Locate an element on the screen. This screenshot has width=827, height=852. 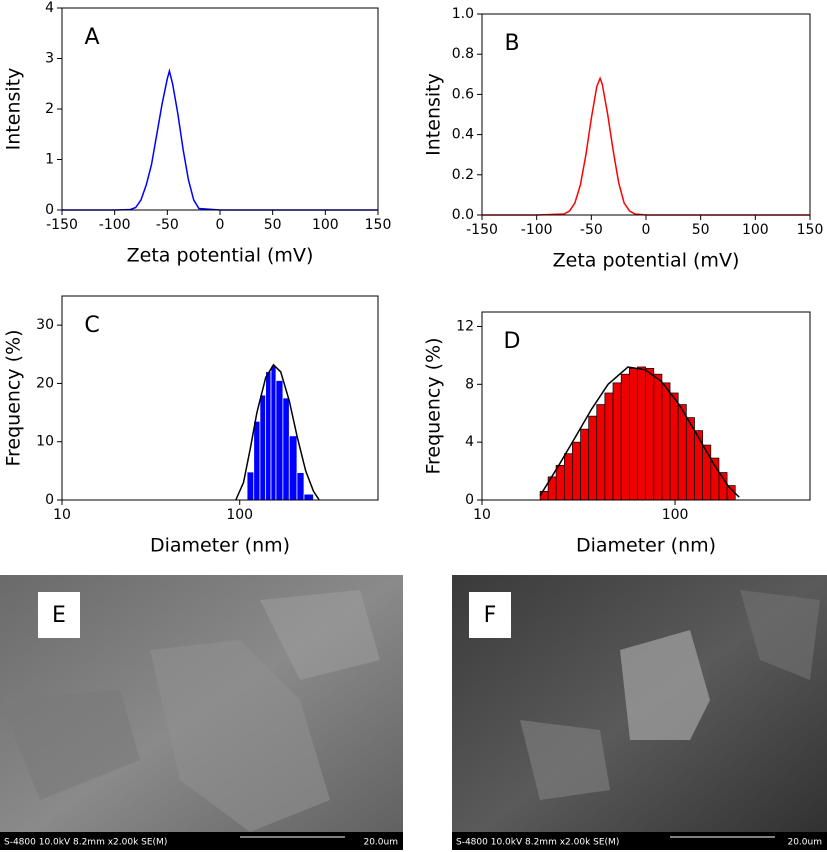
panel-label: D is located at coordinates (512, 341).